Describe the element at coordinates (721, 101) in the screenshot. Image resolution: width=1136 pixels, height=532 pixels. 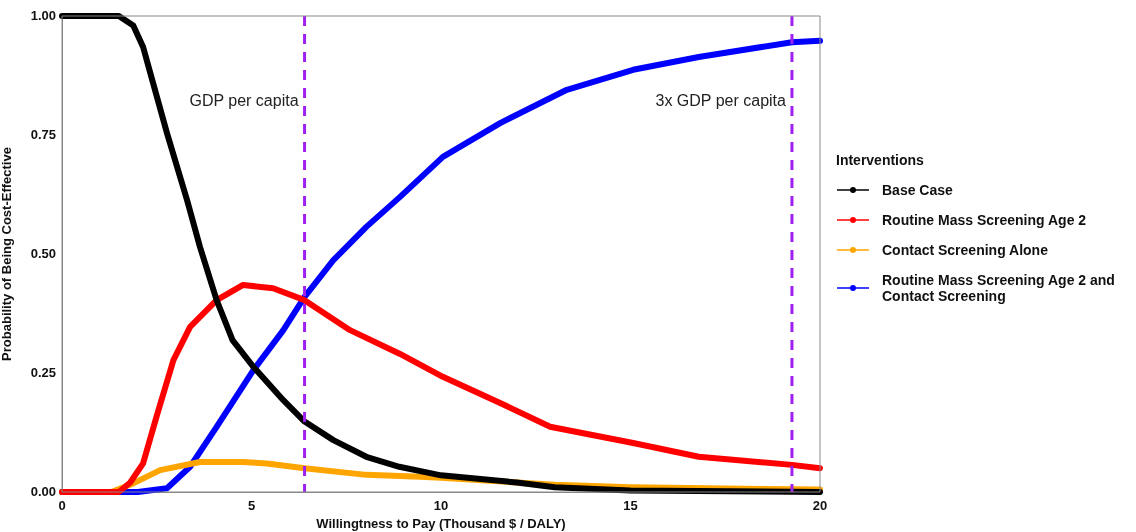
I see `ref-line-label: 3x GDP per capita` at that location.